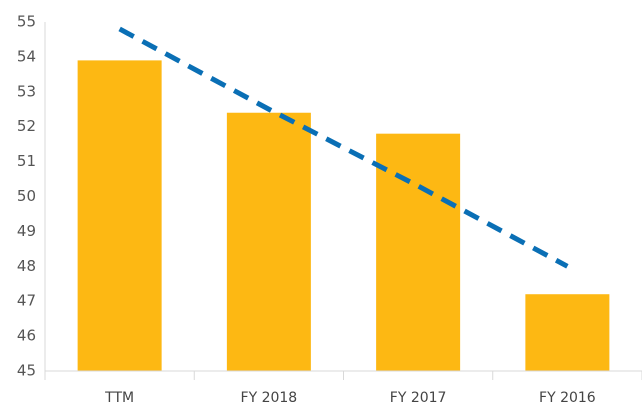 This screenshot has height=406, width=642. Describe the element at coordinates (26, 126) in the screenshot. I see `y-tick-label: 52` at that location.